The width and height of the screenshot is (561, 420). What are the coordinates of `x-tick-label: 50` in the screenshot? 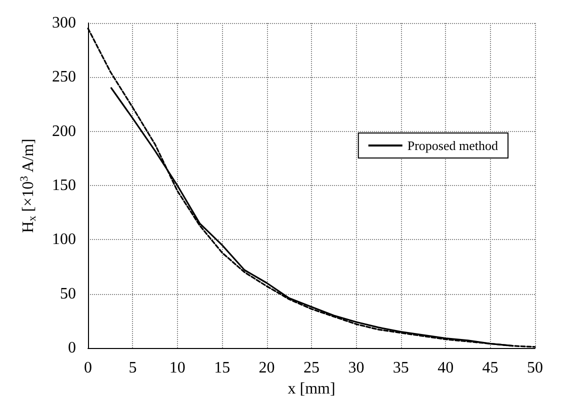 It's located at (535, 368).